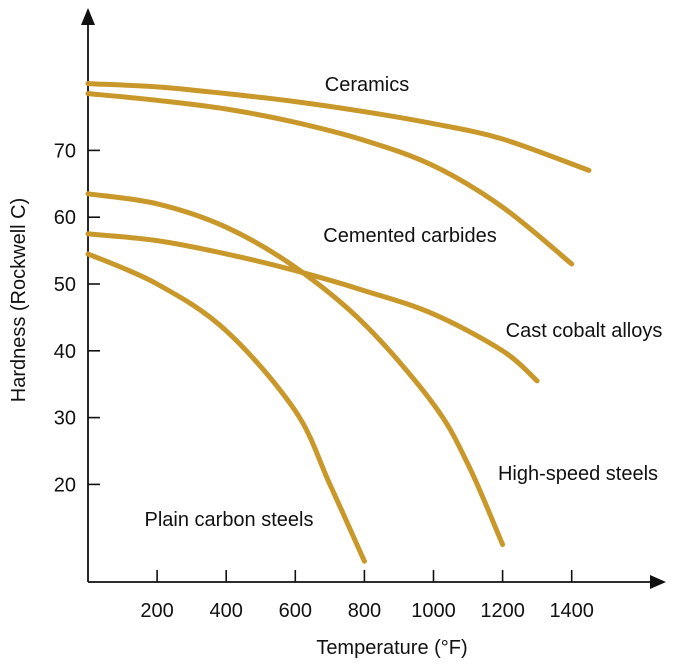  Describe the element at coordinates (65, 352) in the screenshot. I see `y-tick-label: 40` at that location.